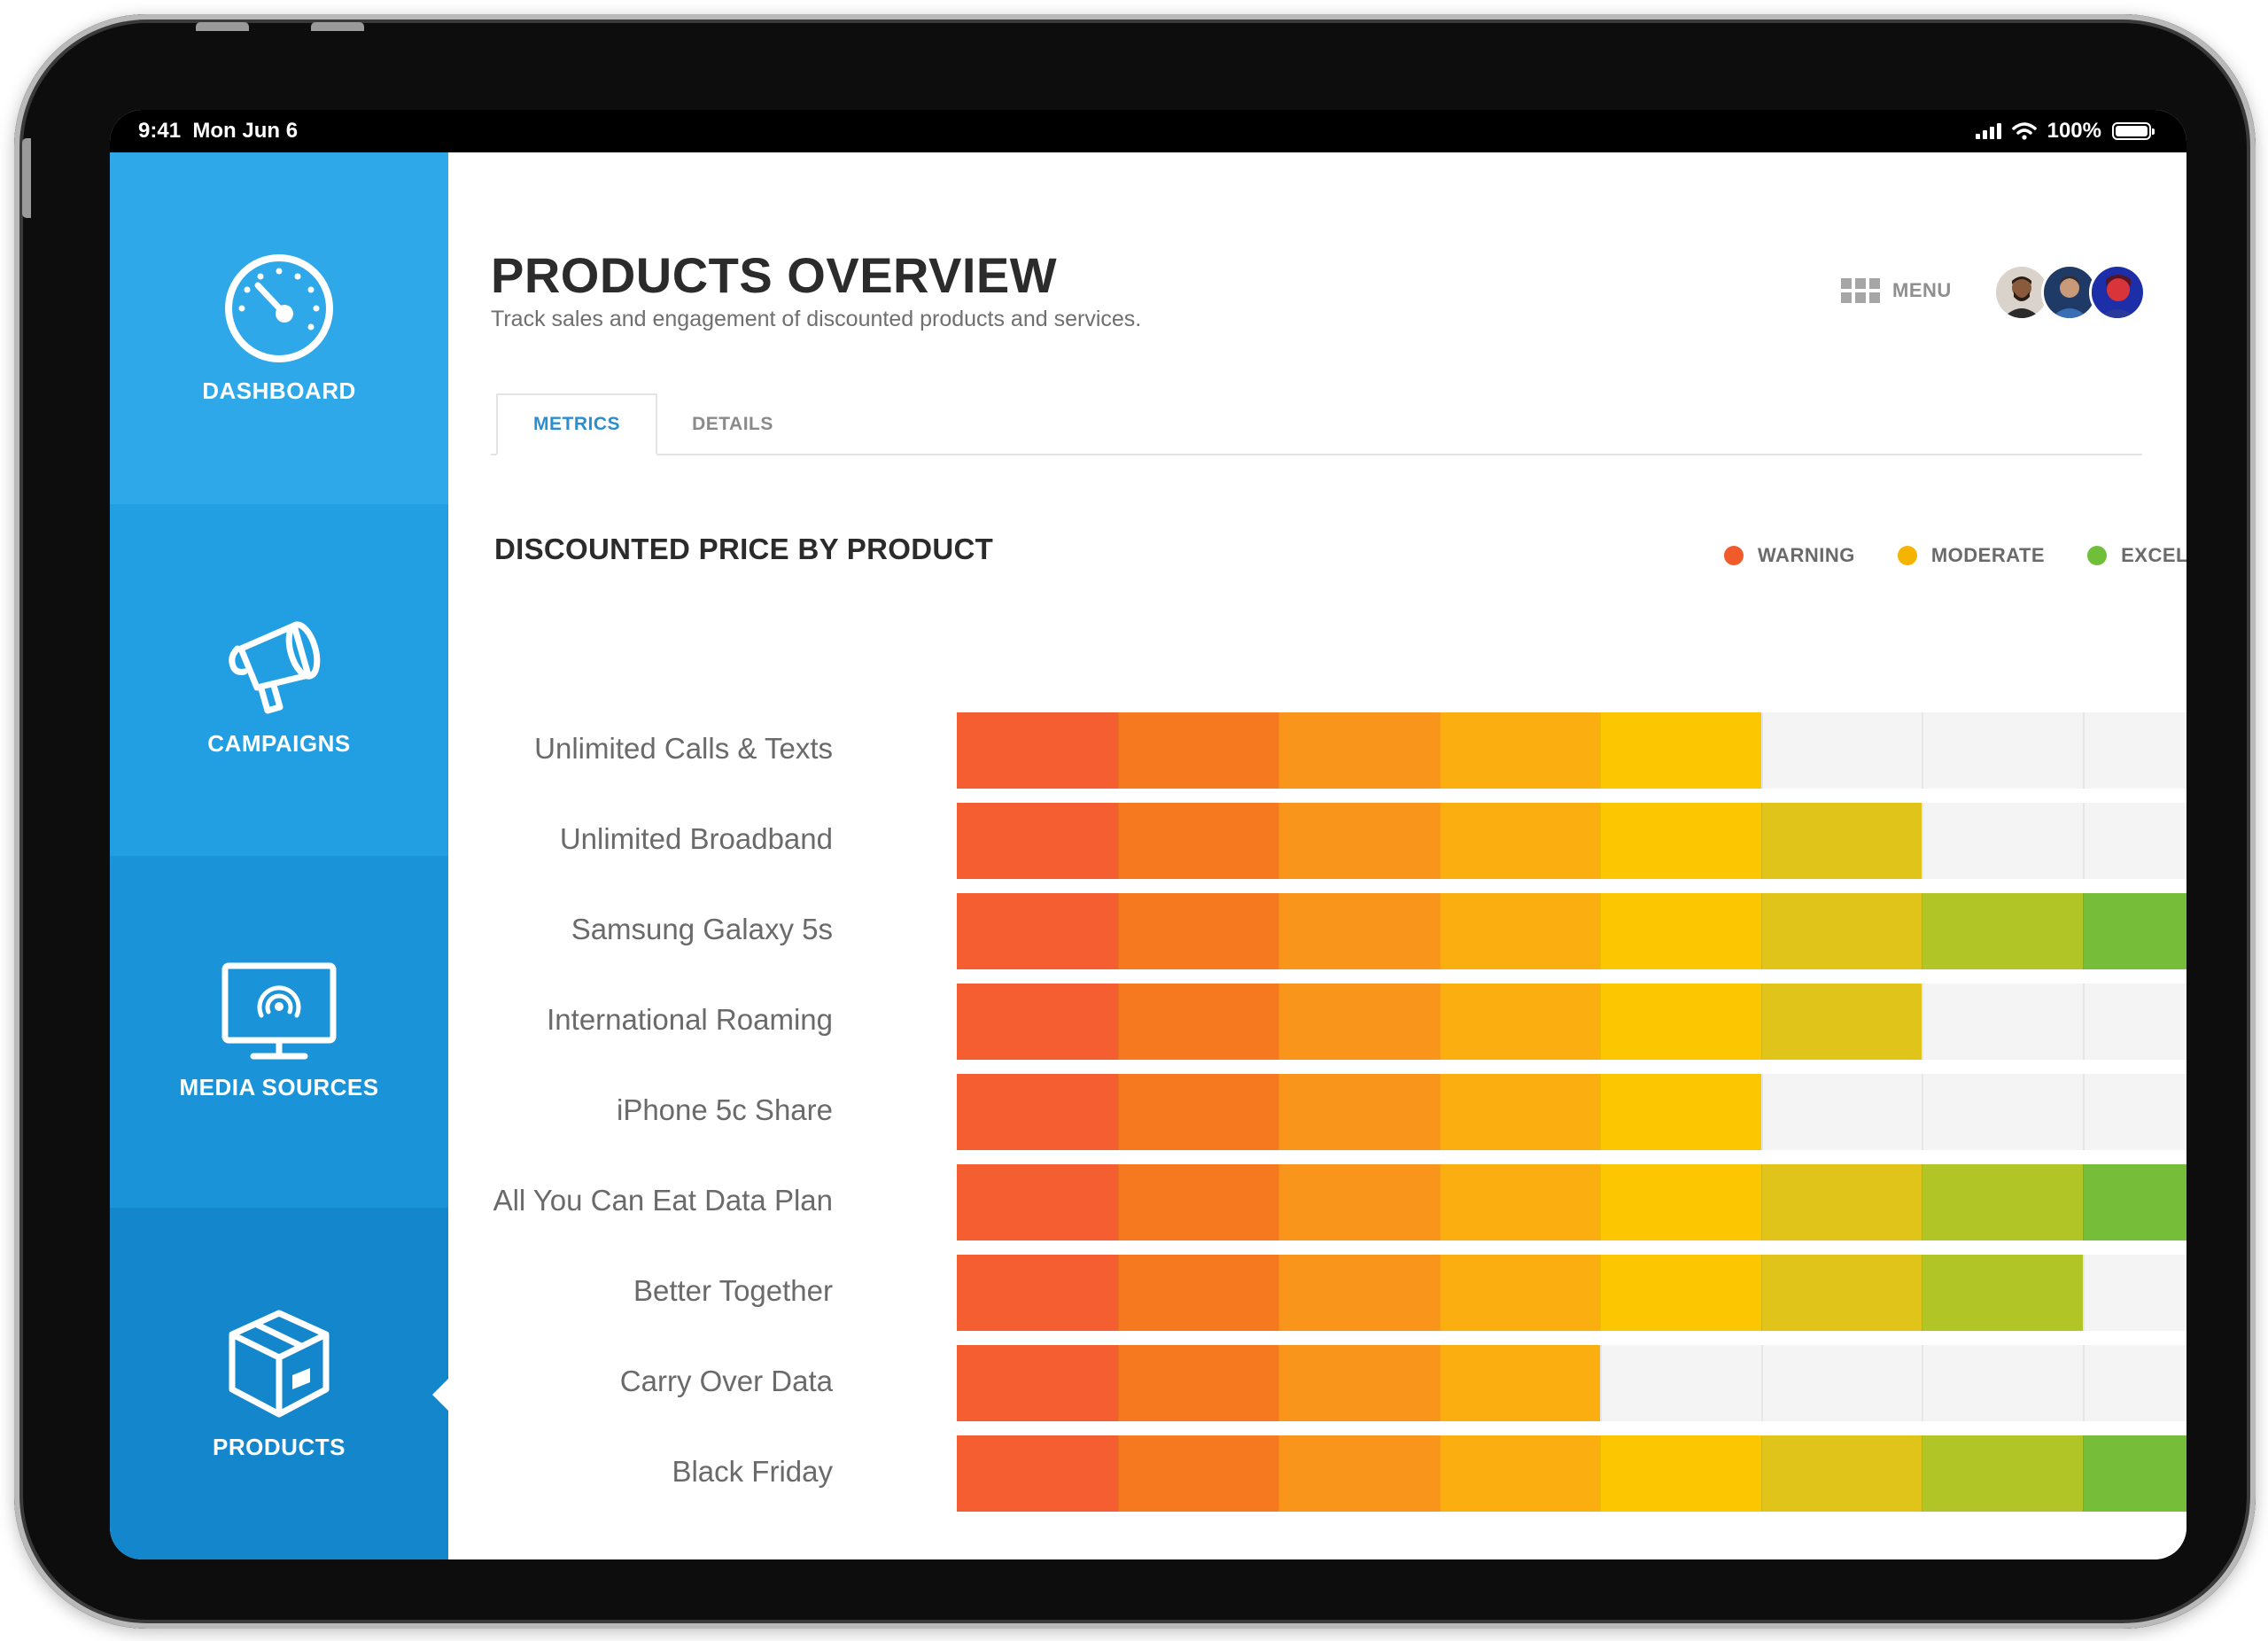 Image resolution: width=2268 pixels, height=1641 pixels. Describe the element at coordinates (663, 1200) in the screenshot. I see `row-label: All You Can Eat Data Plan` at that location.